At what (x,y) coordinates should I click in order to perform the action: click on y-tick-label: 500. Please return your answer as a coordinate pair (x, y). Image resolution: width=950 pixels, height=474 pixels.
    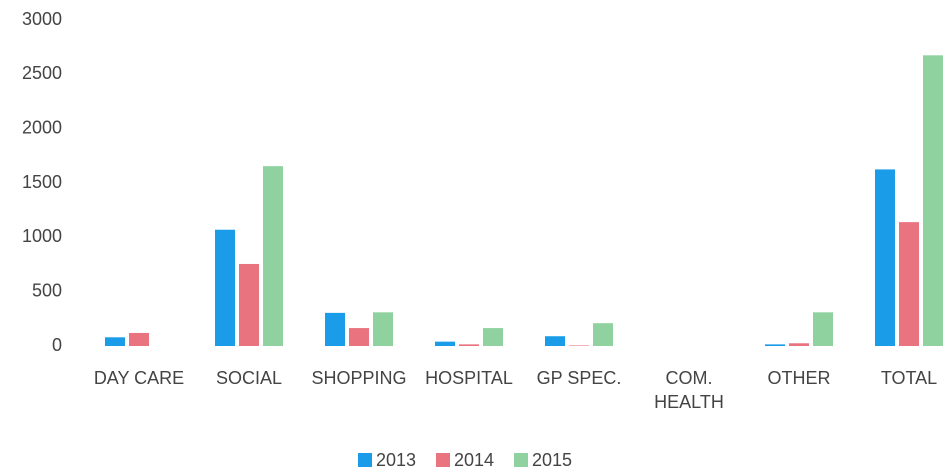
    Looking at the image, I should click on (47, 290).